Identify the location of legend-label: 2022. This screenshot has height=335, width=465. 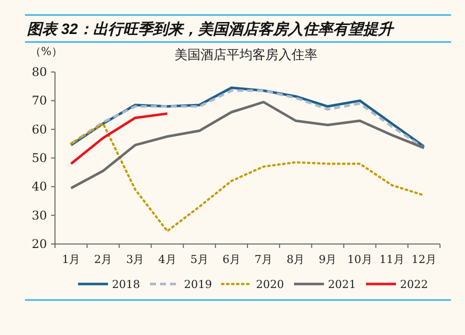
(414, 284).